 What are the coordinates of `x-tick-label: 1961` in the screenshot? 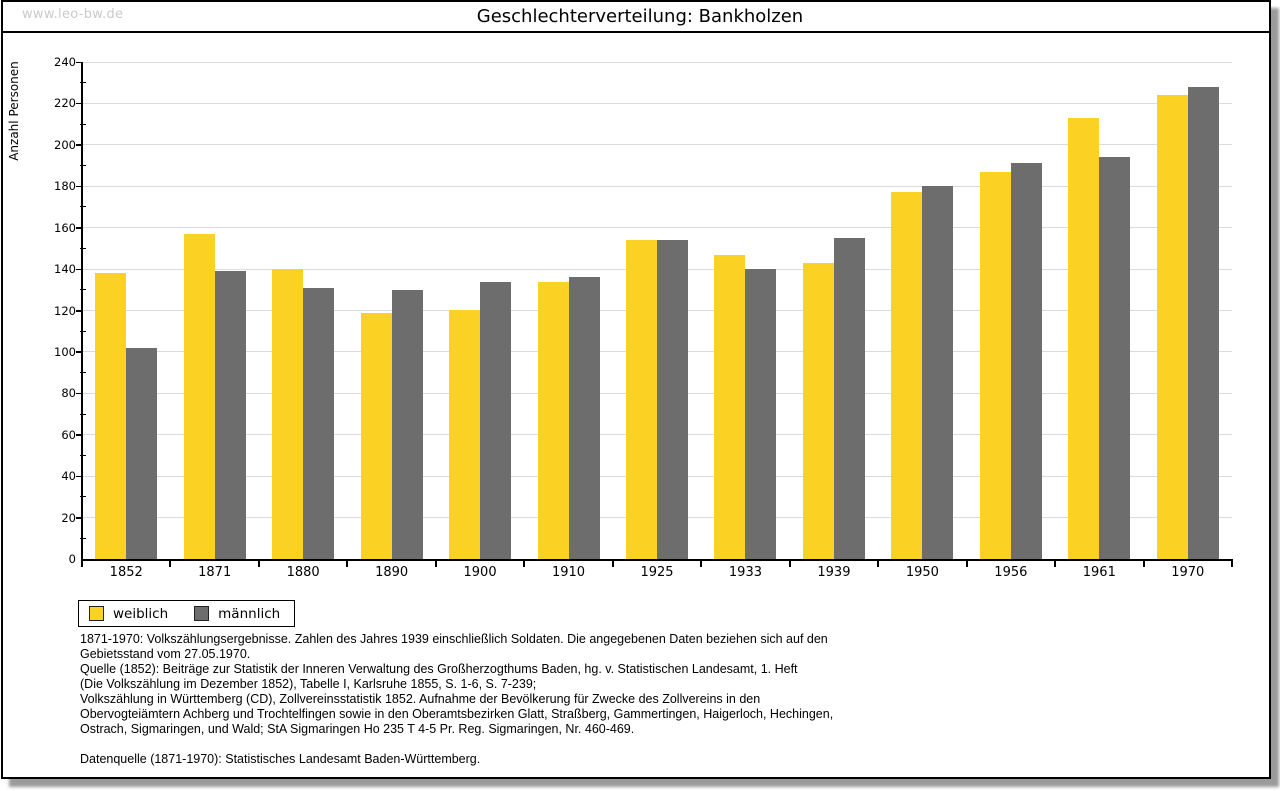 It's located at (1099, 572).